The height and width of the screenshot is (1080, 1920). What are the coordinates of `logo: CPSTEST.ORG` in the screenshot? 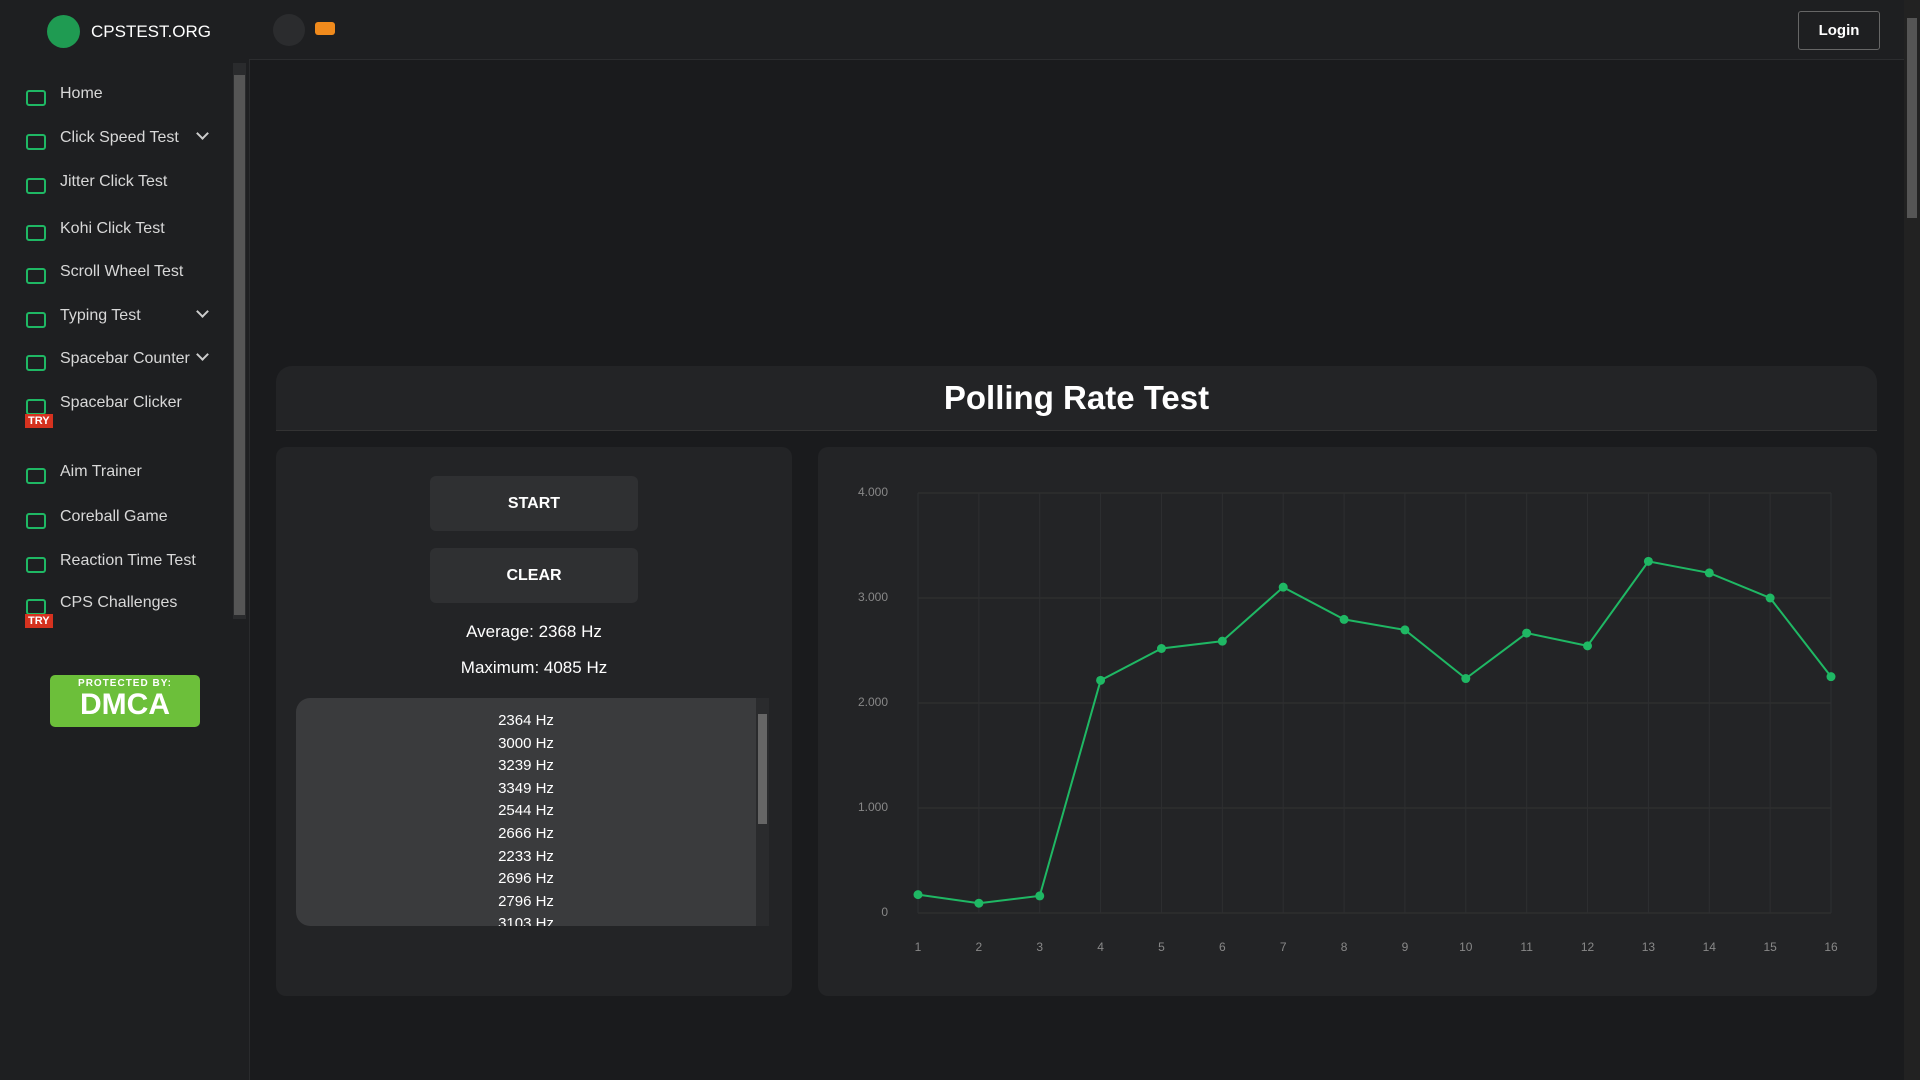 It's located at (151, 31).